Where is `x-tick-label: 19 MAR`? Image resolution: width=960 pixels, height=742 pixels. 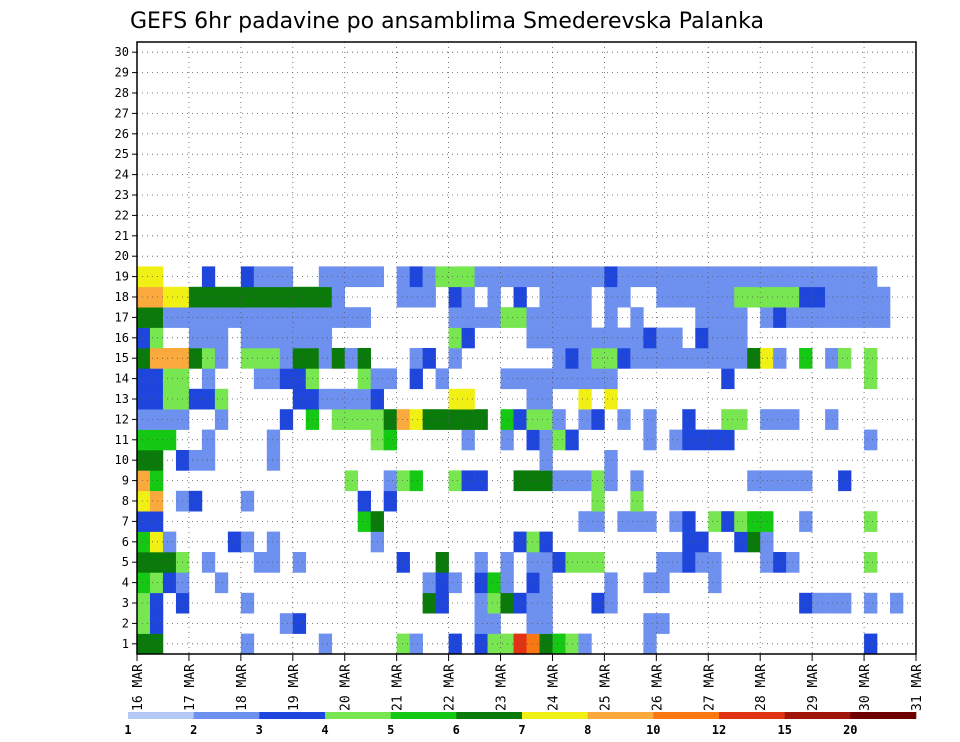 x-tick-label: 19 MAR is located at coordinates (294, 687).